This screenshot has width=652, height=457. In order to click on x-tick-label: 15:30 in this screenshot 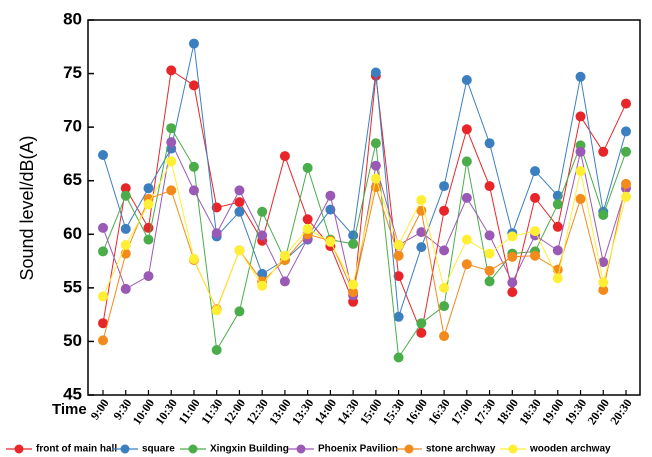, I will do `click(394, 411)`.